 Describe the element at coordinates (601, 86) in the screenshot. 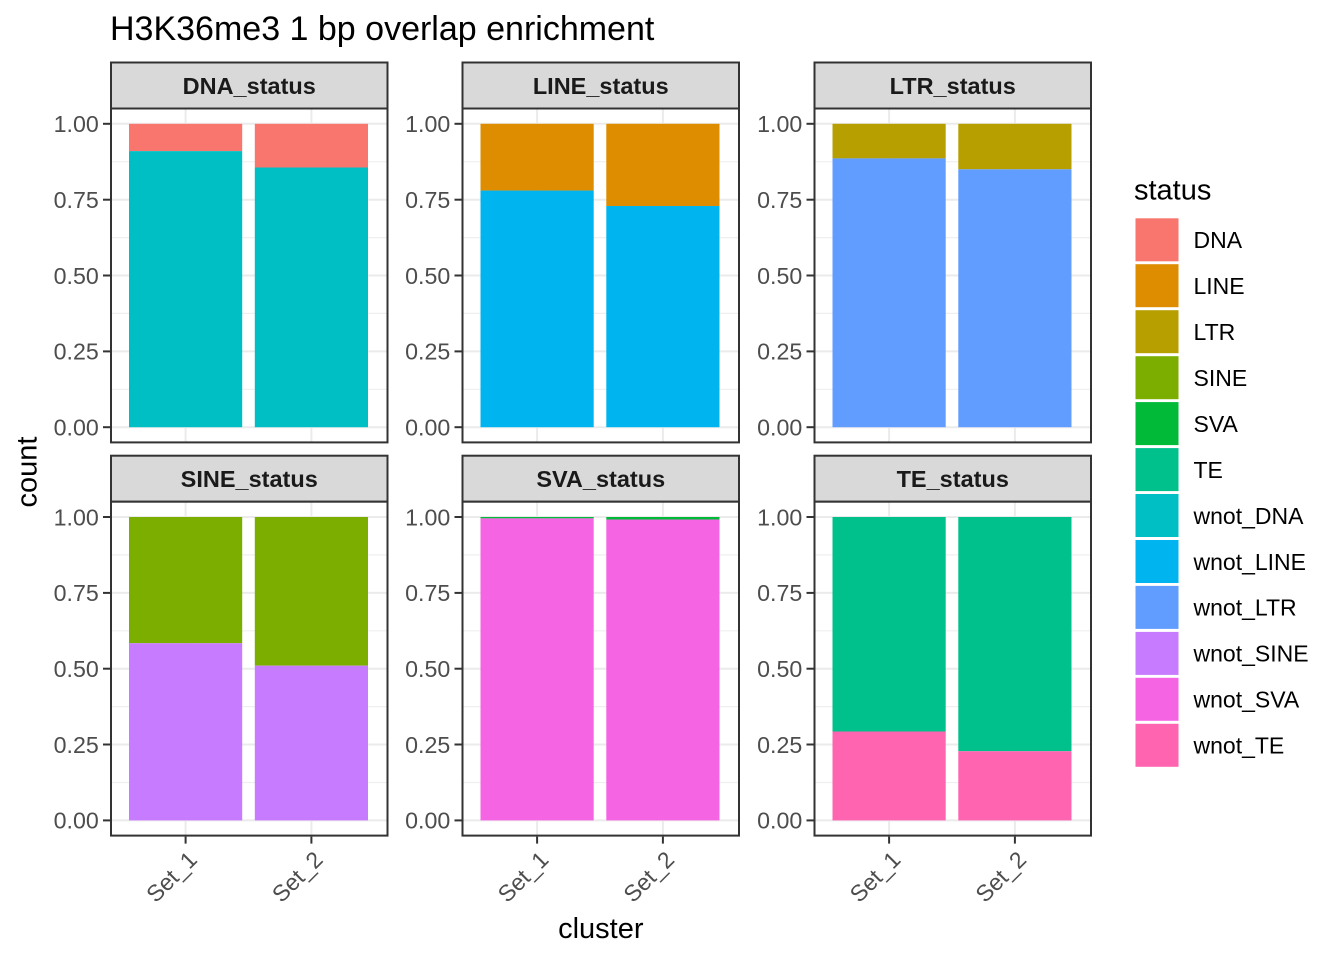

I see `svg-text: LINE_status` at that location.